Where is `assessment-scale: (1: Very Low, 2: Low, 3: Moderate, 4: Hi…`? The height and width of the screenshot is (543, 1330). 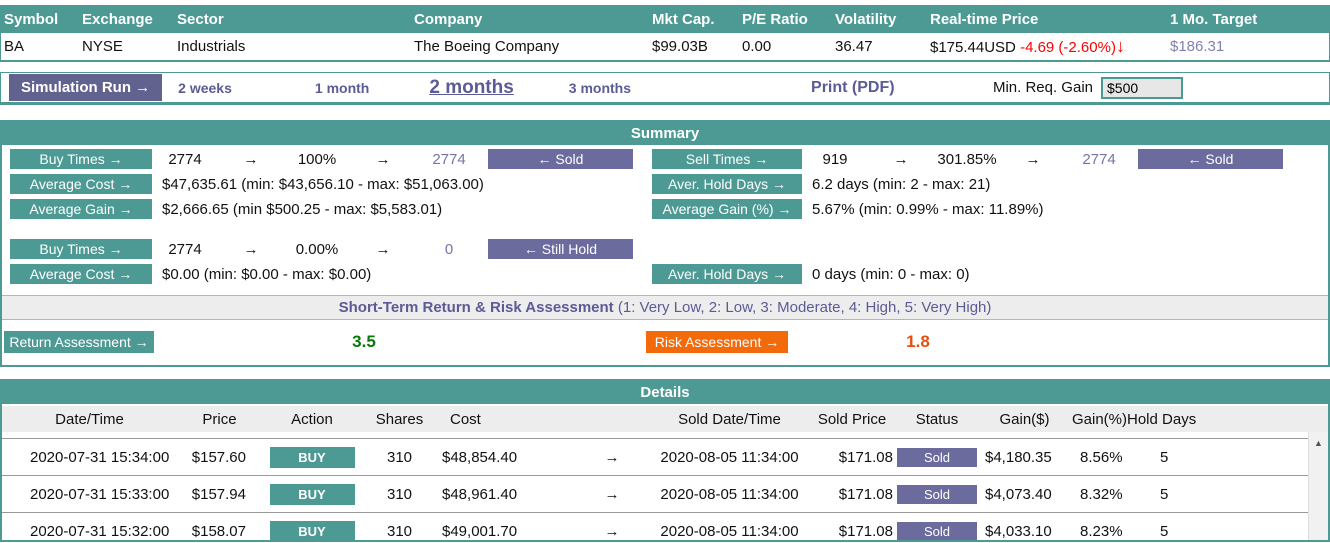
assessment-scale: (1: Very Low, 2: Low, 3: Moderate, 4: Hi… is located at coordinates (802, 307).